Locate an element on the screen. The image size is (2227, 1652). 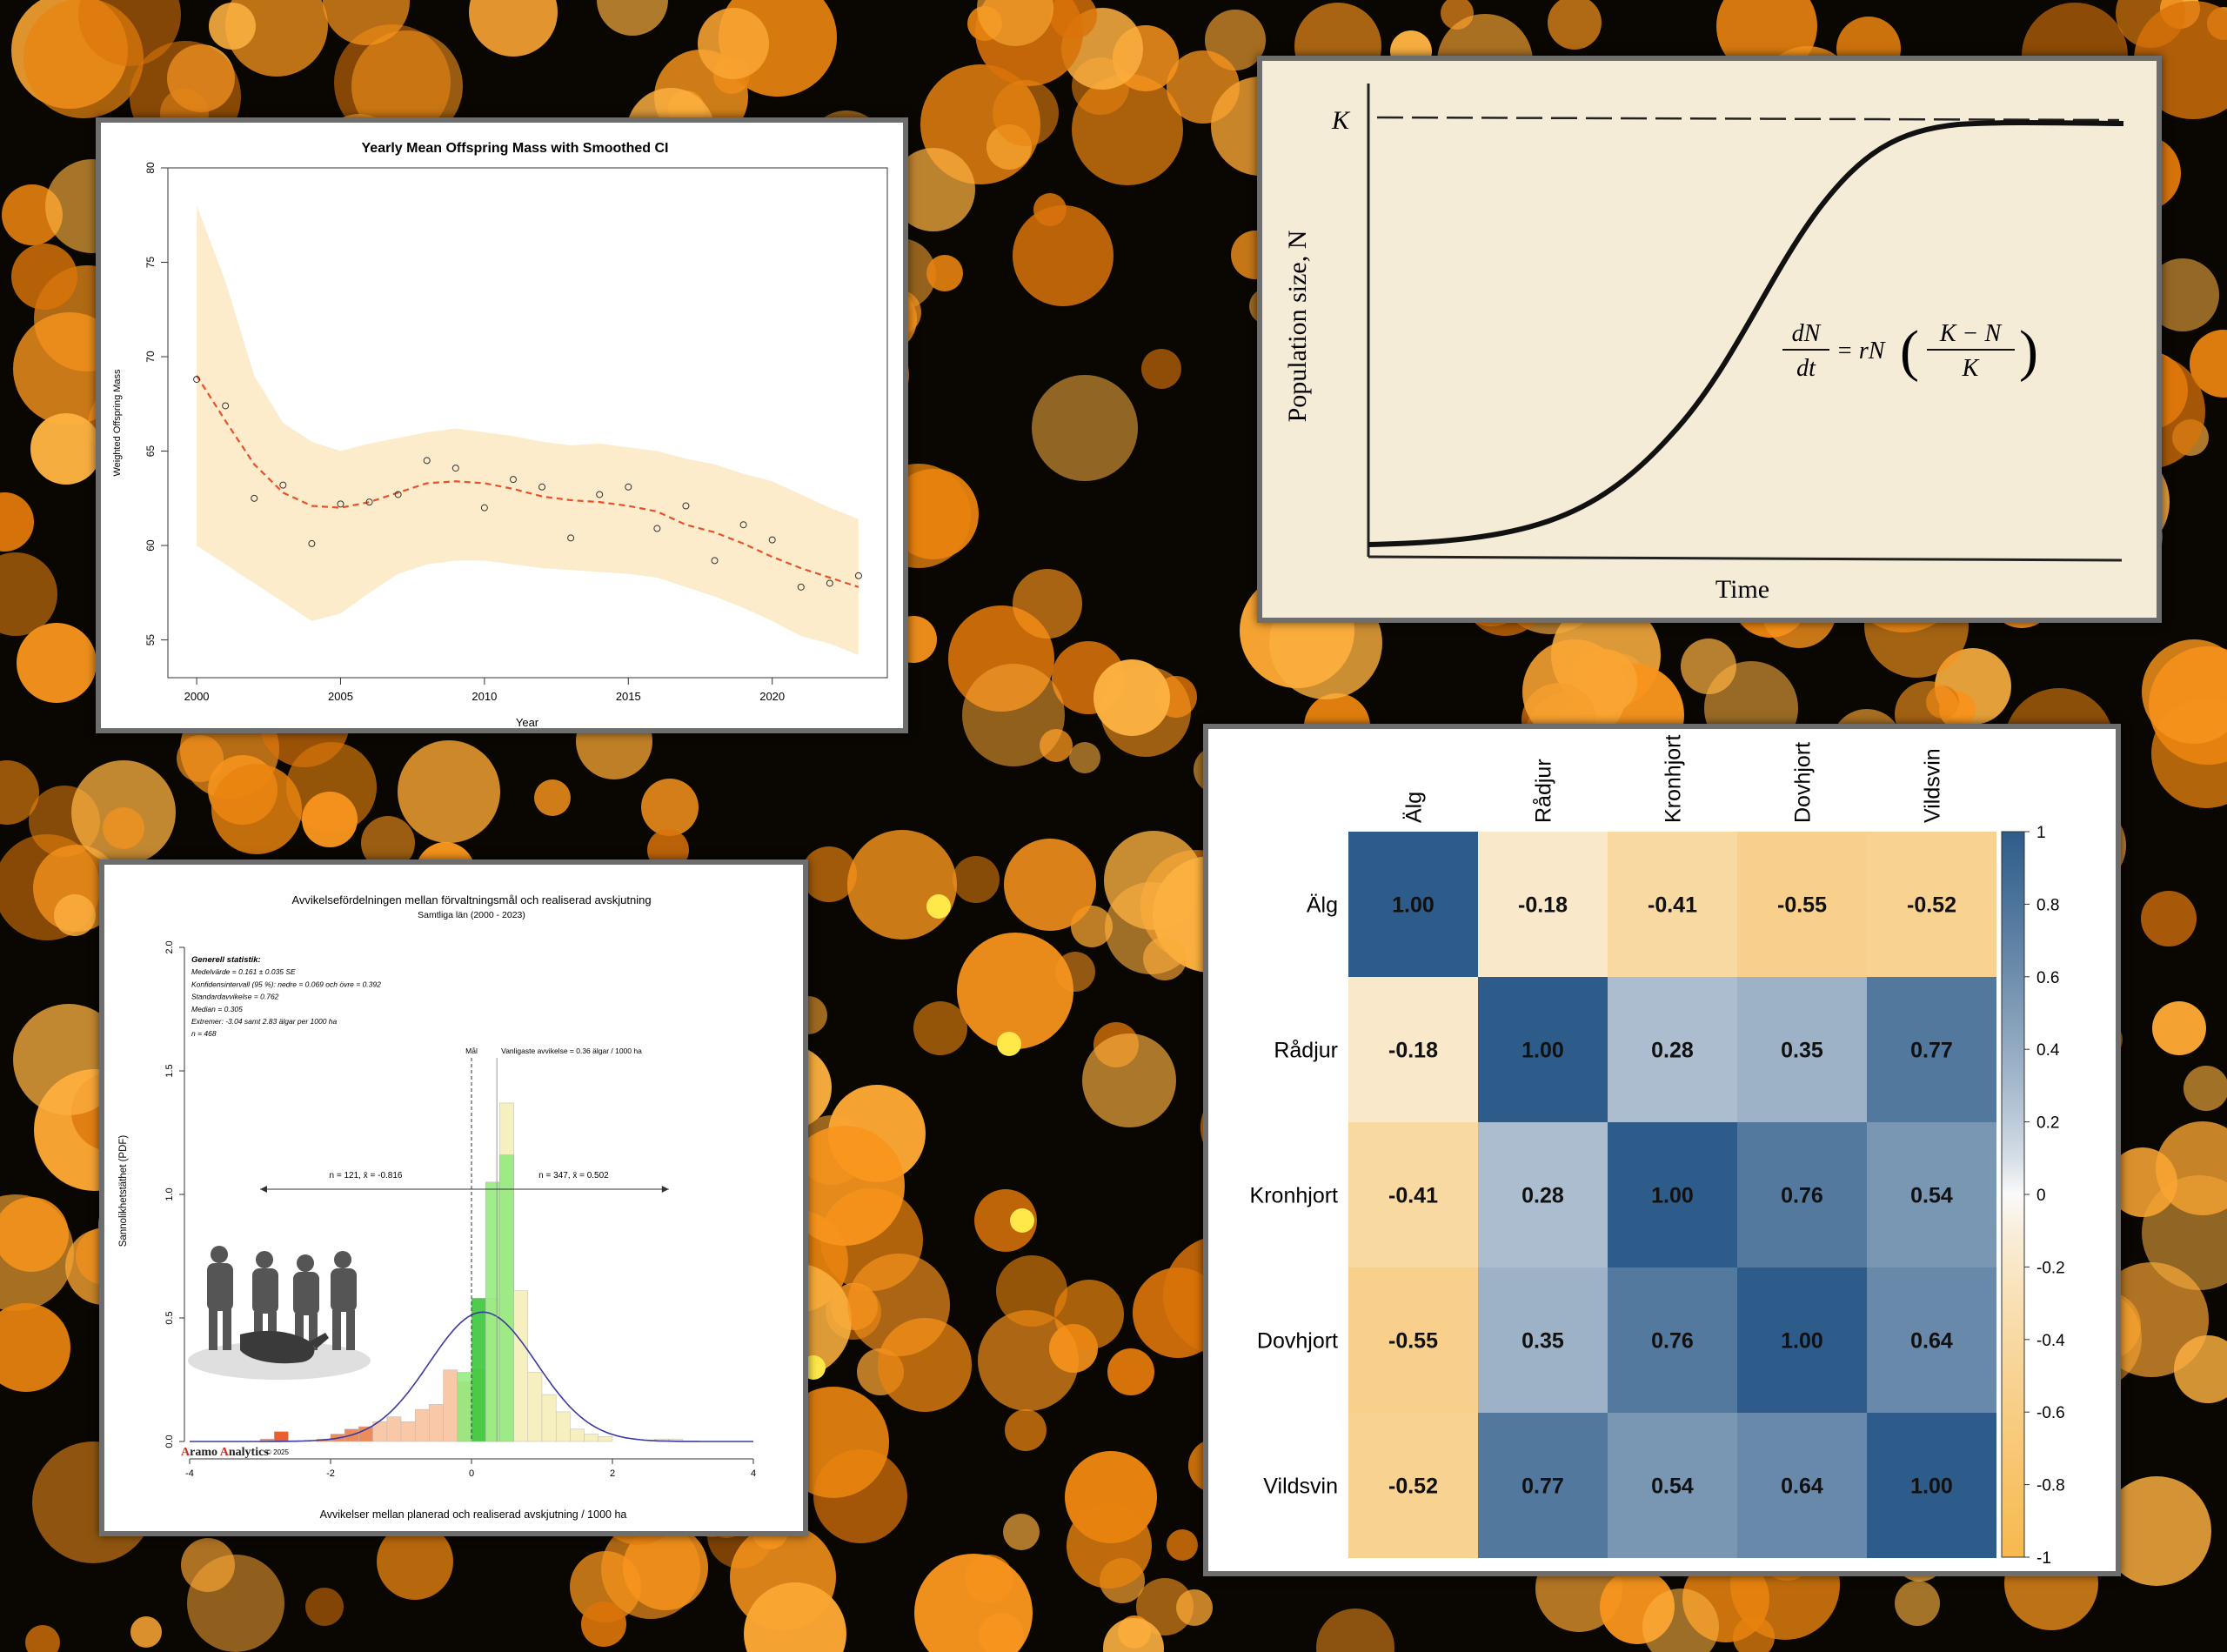
y-tick-label: 2.0 is located at coordinates (169, 946).